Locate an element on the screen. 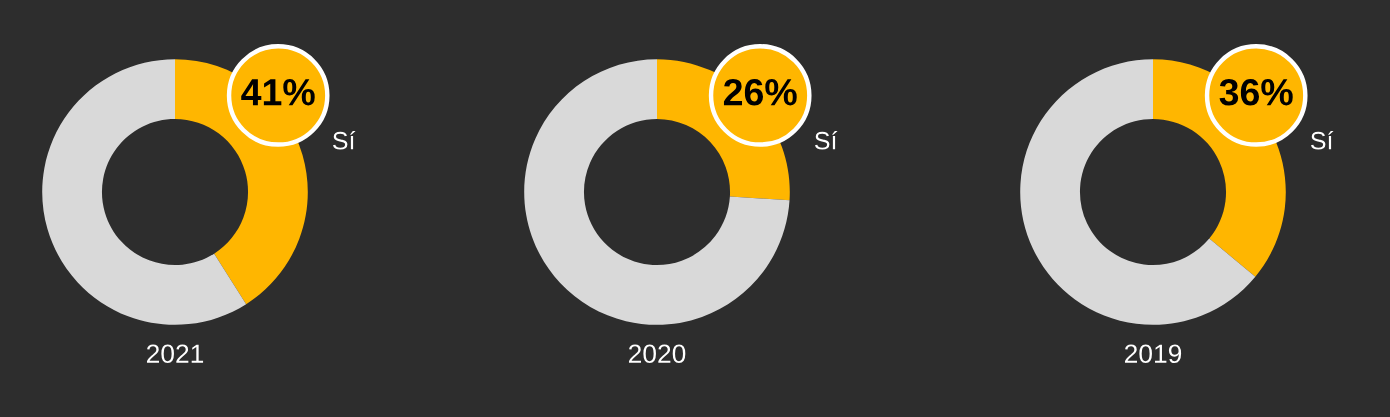  text: 2021 is located at coordinates (175, 354).